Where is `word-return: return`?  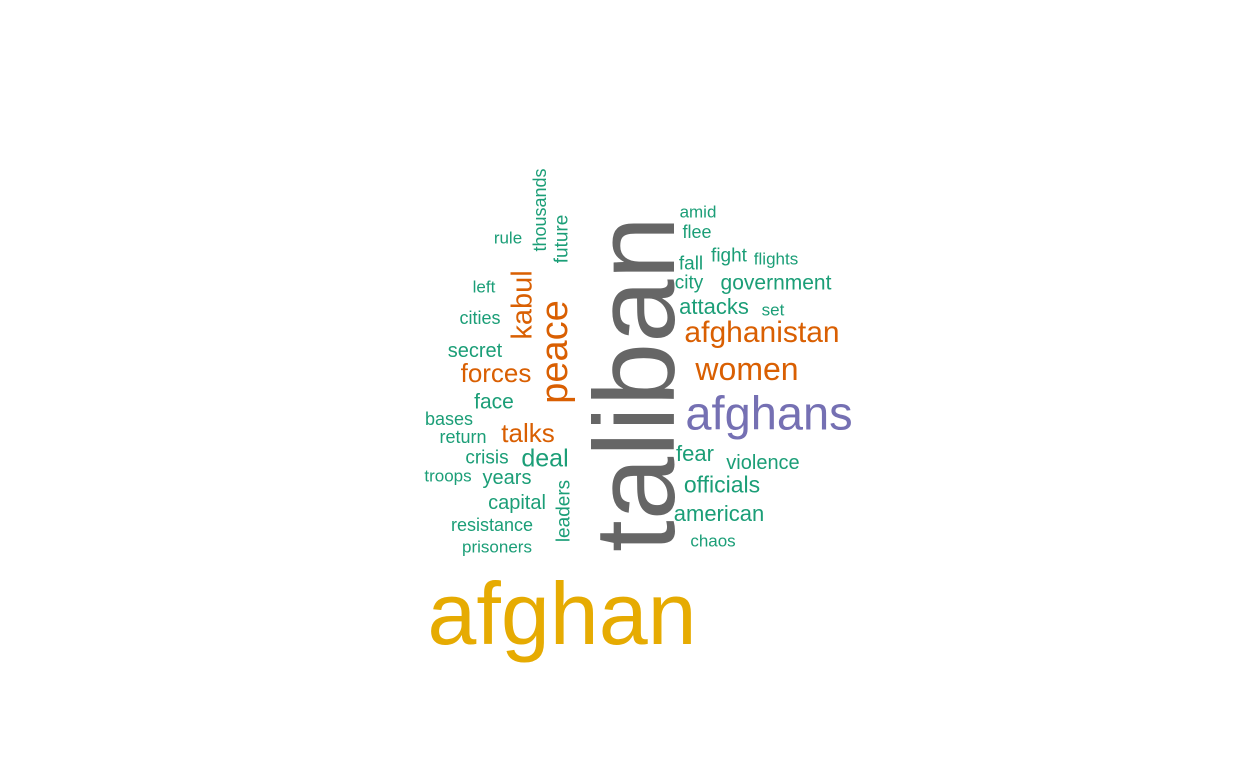 word-return: return is located at coordinates (463, 437).